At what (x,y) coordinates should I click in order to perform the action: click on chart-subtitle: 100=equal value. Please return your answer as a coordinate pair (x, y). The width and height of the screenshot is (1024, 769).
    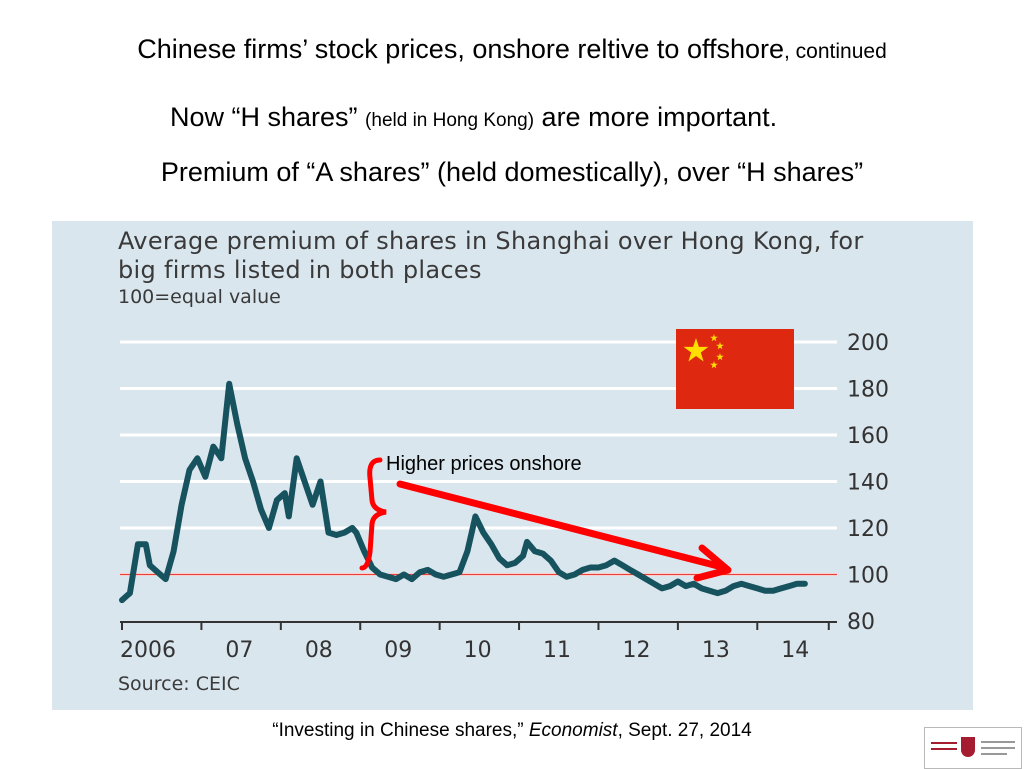
    Looking at the image, I should click on (199, 297).